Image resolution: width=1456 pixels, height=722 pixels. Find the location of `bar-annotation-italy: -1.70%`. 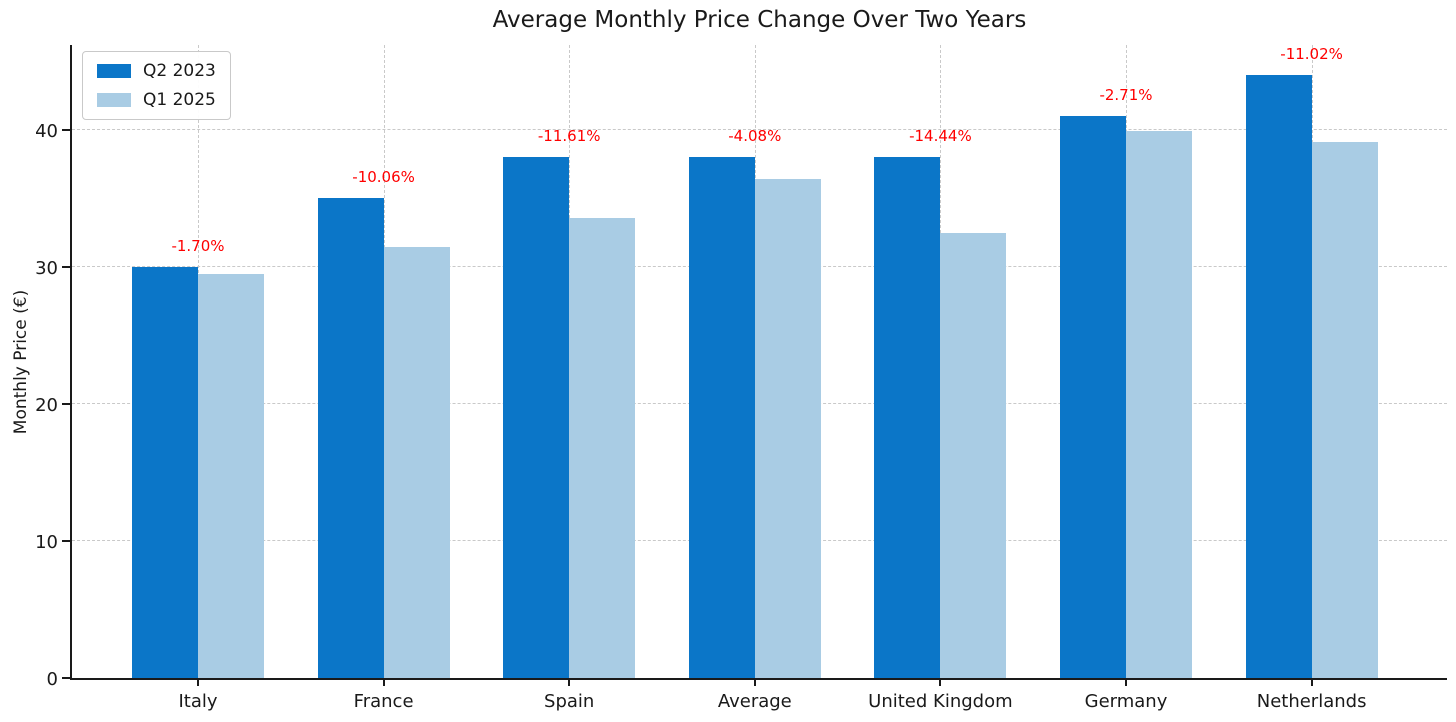

bar-annotation-italy: -1.70% is located at coordinates (198, 245).